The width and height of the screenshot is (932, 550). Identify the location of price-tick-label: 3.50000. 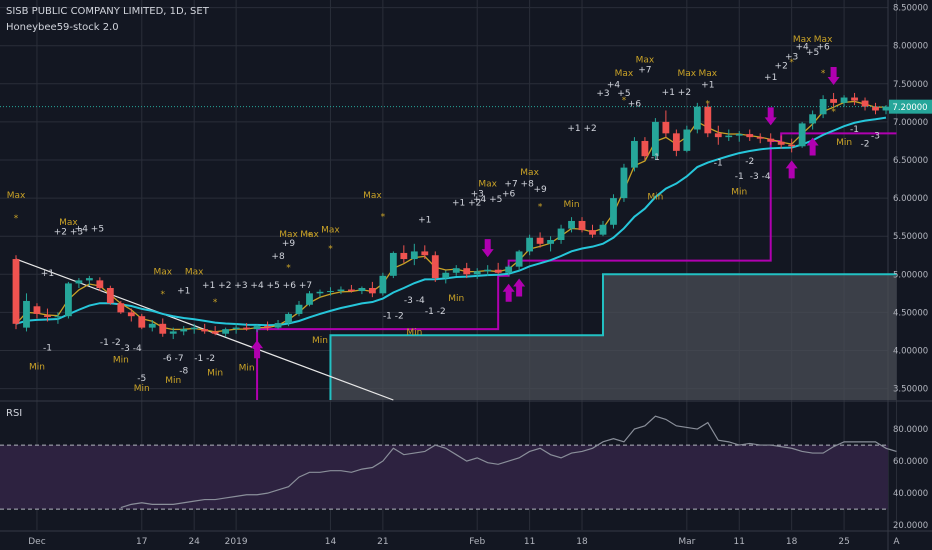
(910, 390).